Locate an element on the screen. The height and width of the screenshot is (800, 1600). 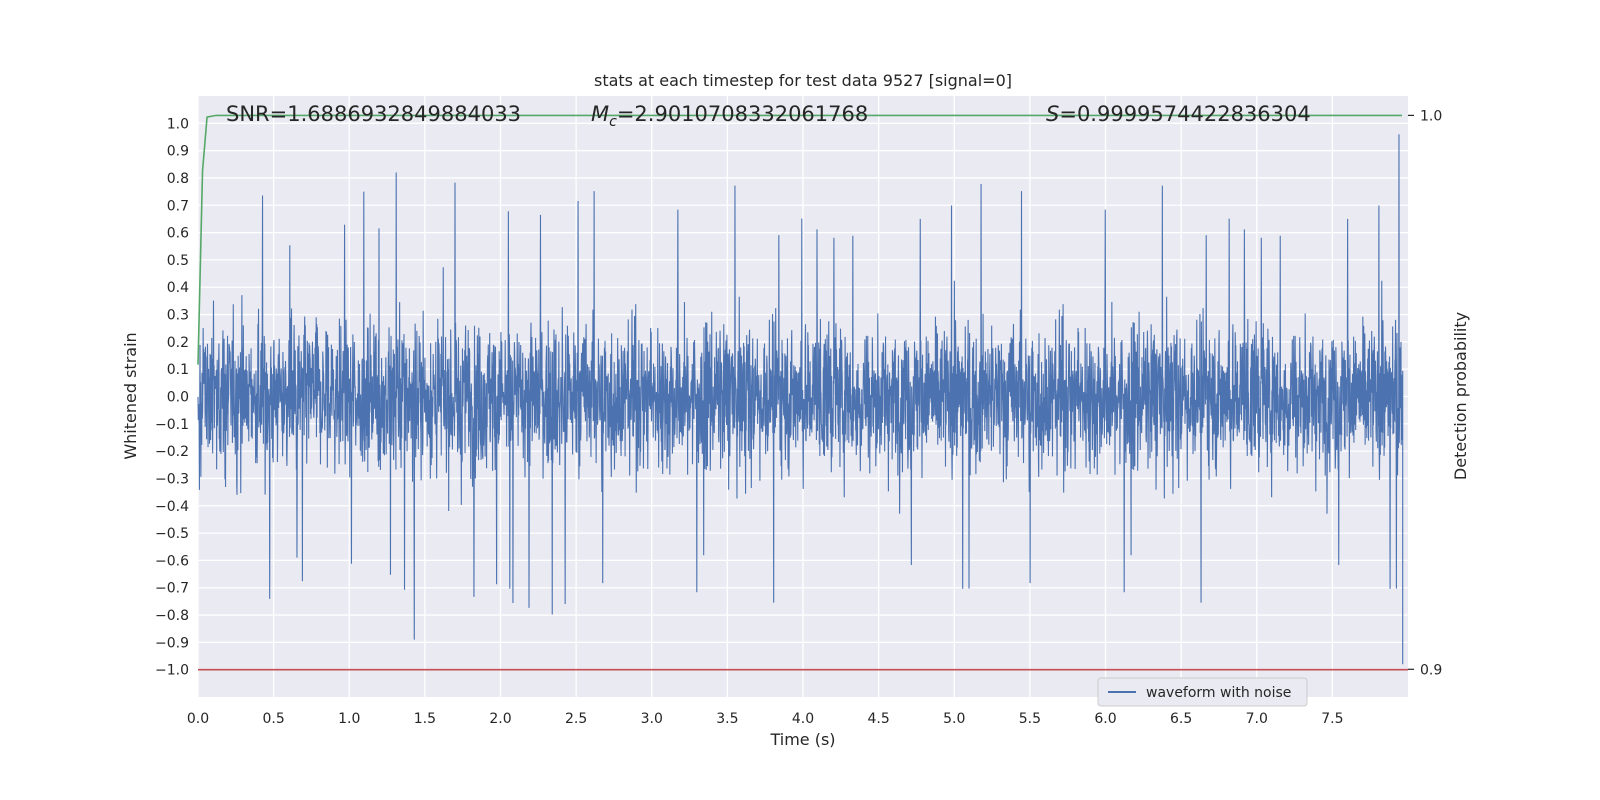
y-tick-label: 0.5 is located at coordinates (178, 261).